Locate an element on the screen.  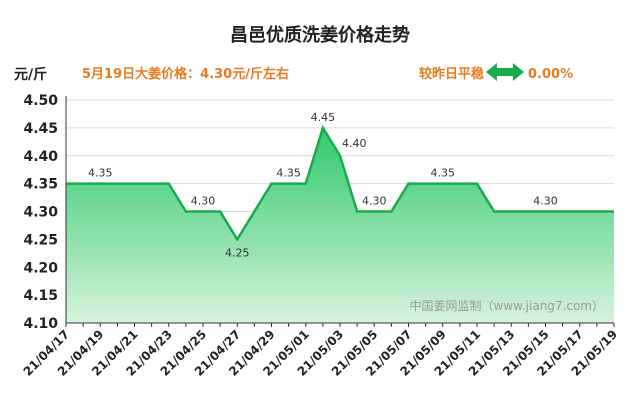
change-value: 0.00% is located at coordinates (550, 74).